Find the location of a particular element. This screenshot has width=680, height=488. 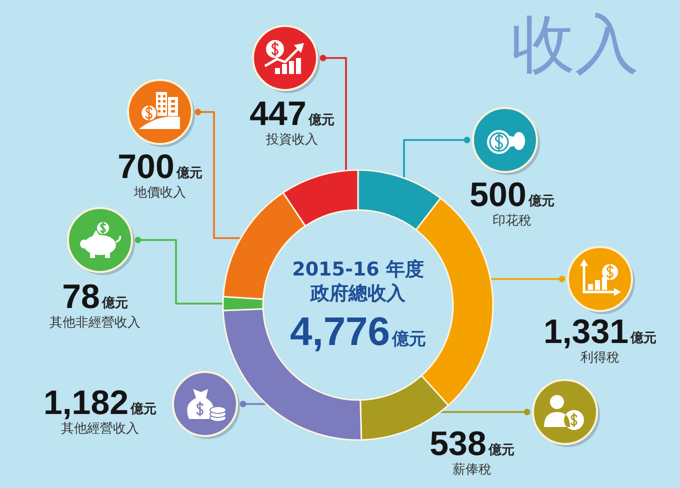

slice-label: 薪俸稅 is located at coordinates (472, 470).